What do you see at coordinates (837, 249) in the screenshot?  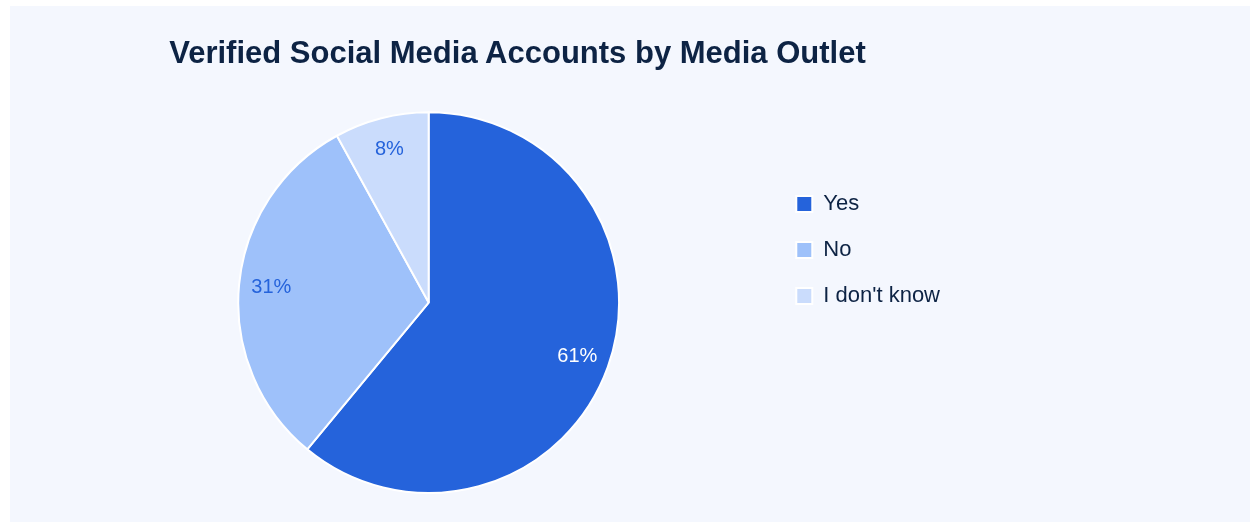 I see `legend-label: No` at bounding box center [837, 249].